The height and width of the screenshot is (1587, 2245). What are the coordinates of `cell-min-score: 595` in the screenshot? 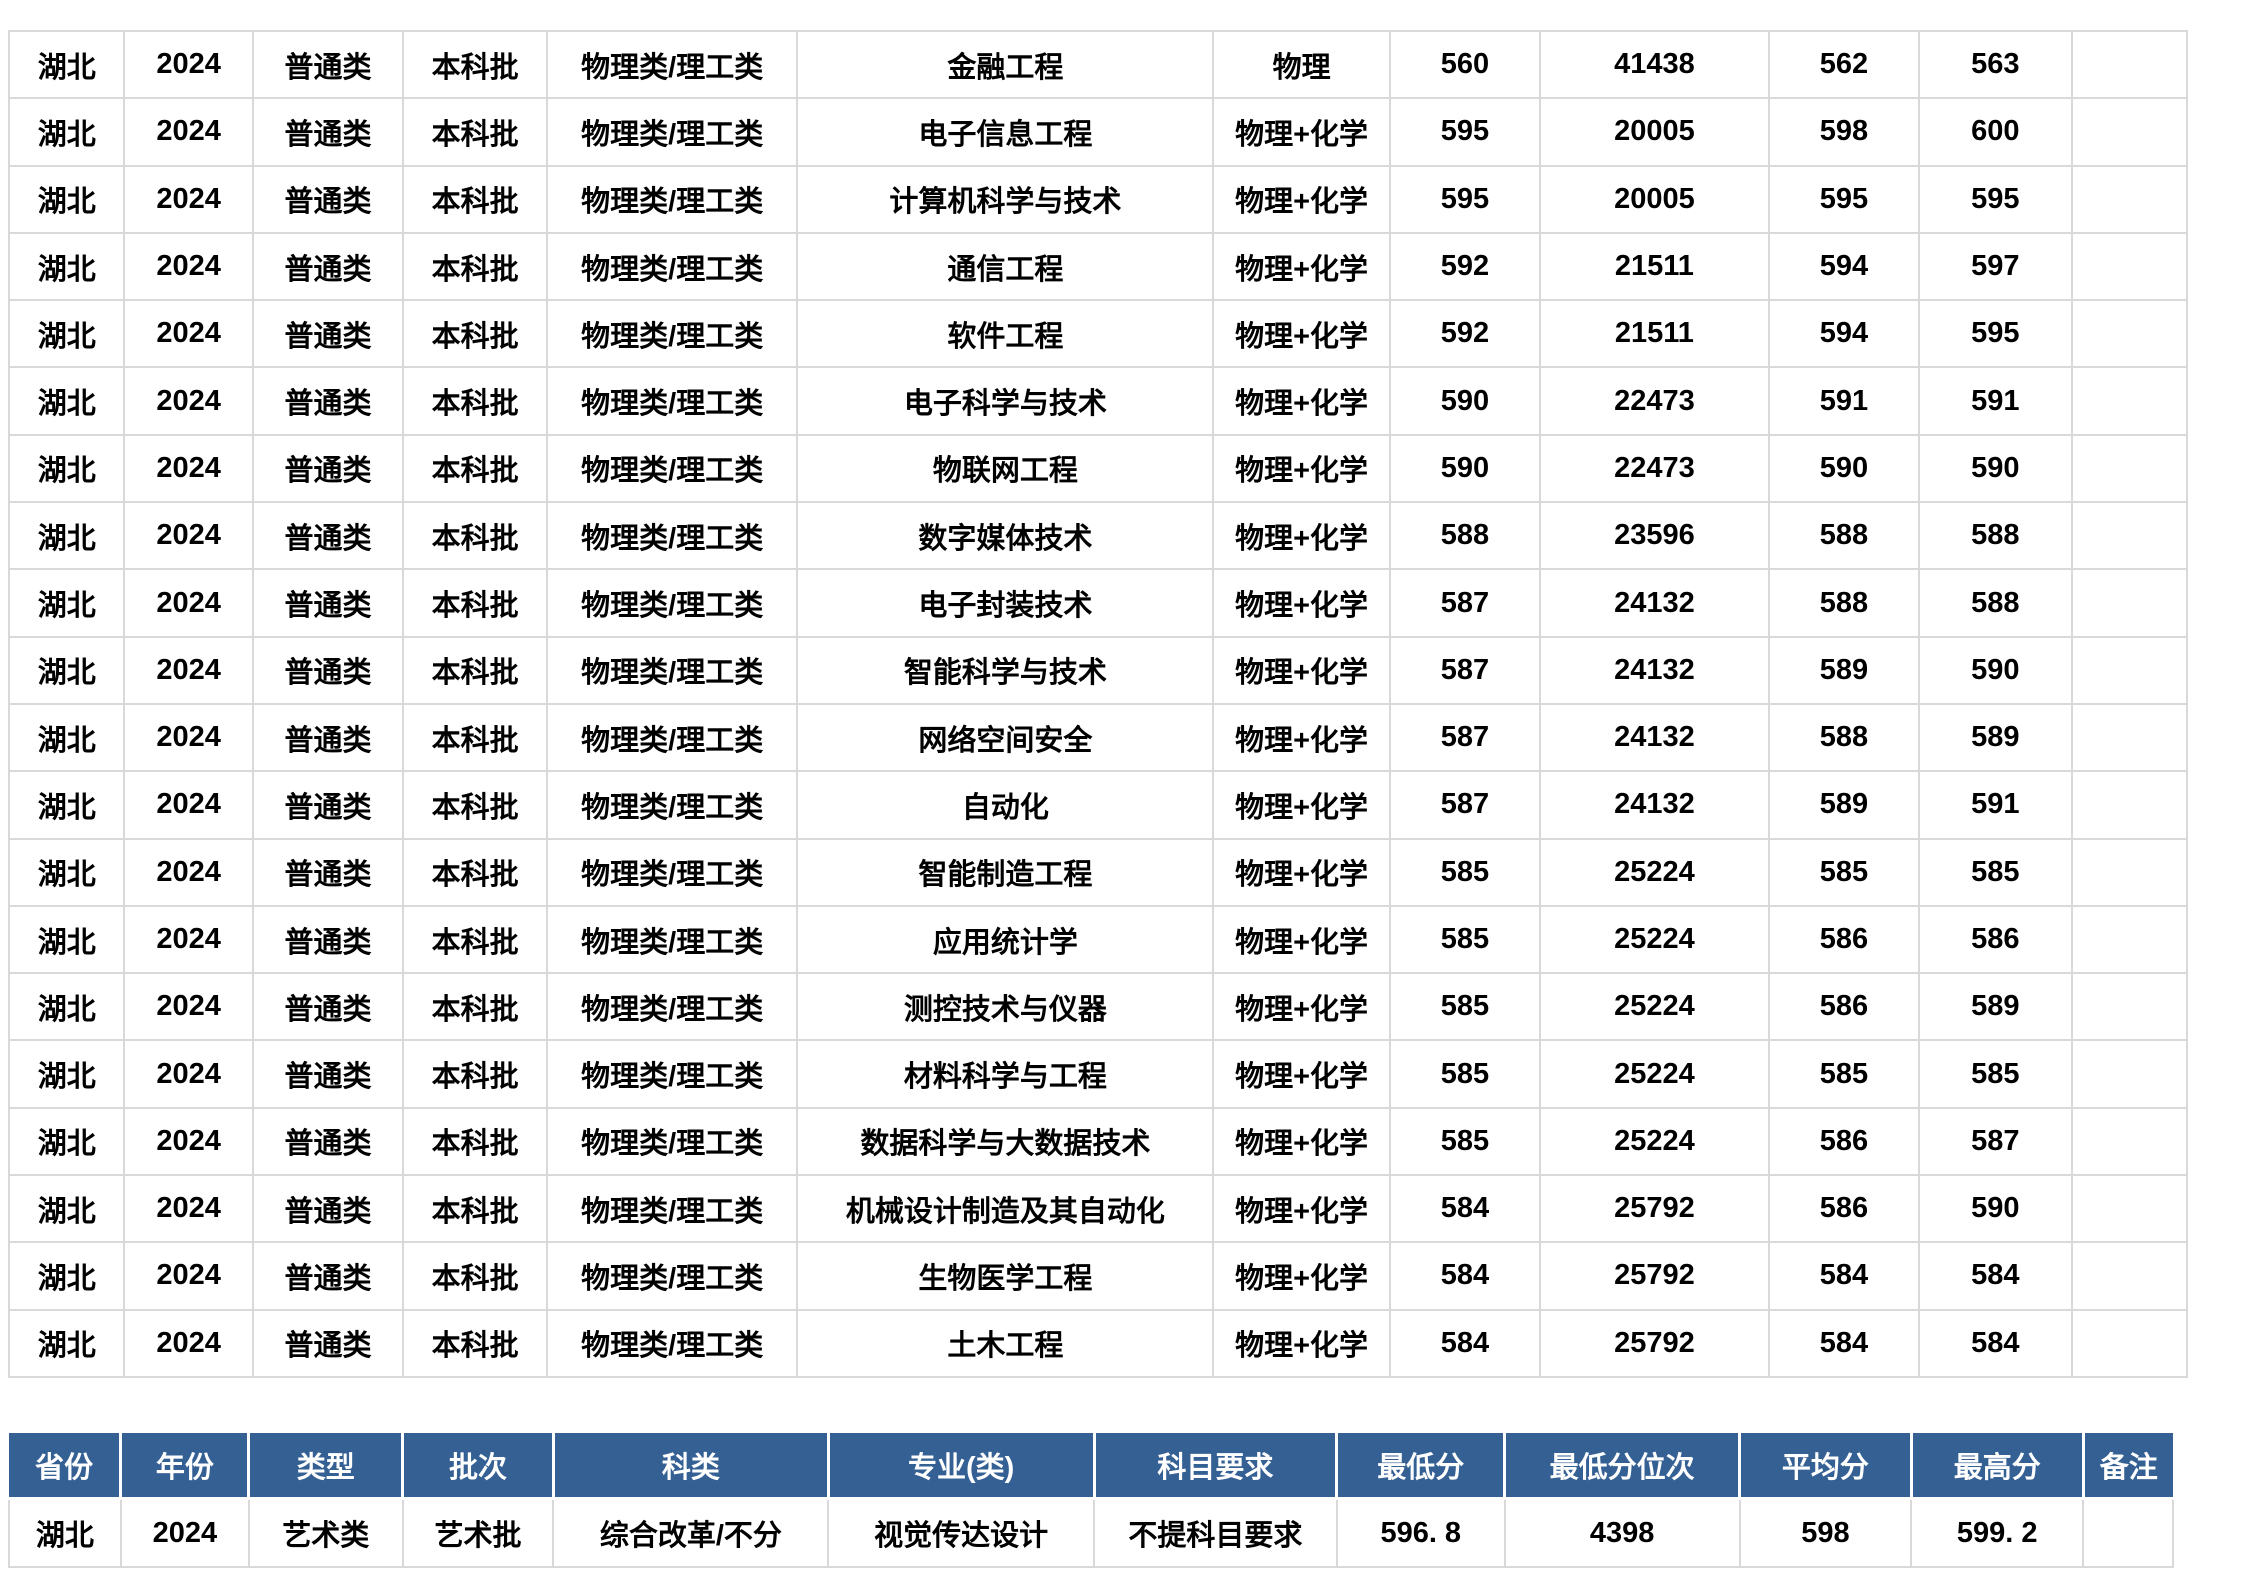 It's located at (1465, 132).